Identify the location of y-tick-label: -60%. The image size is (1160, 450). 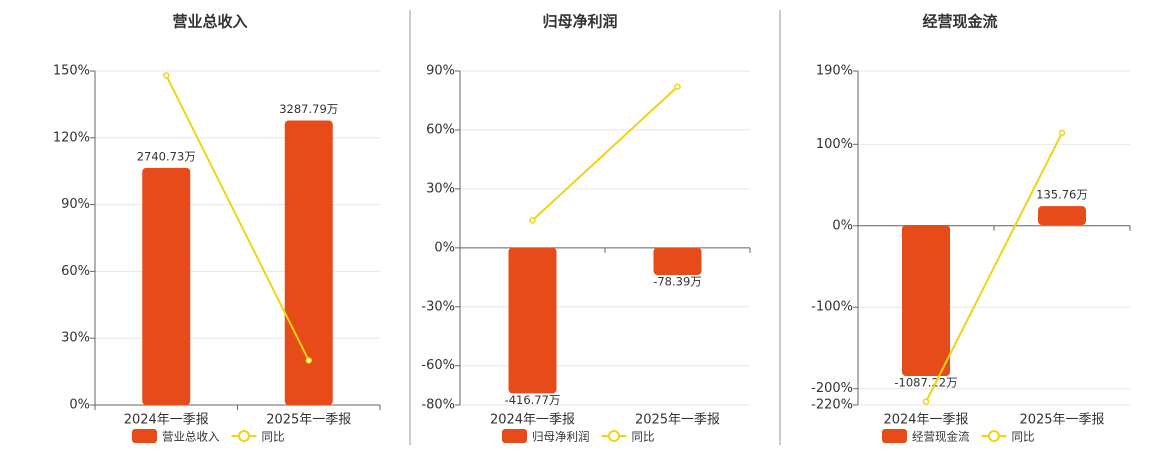
(438, 365).